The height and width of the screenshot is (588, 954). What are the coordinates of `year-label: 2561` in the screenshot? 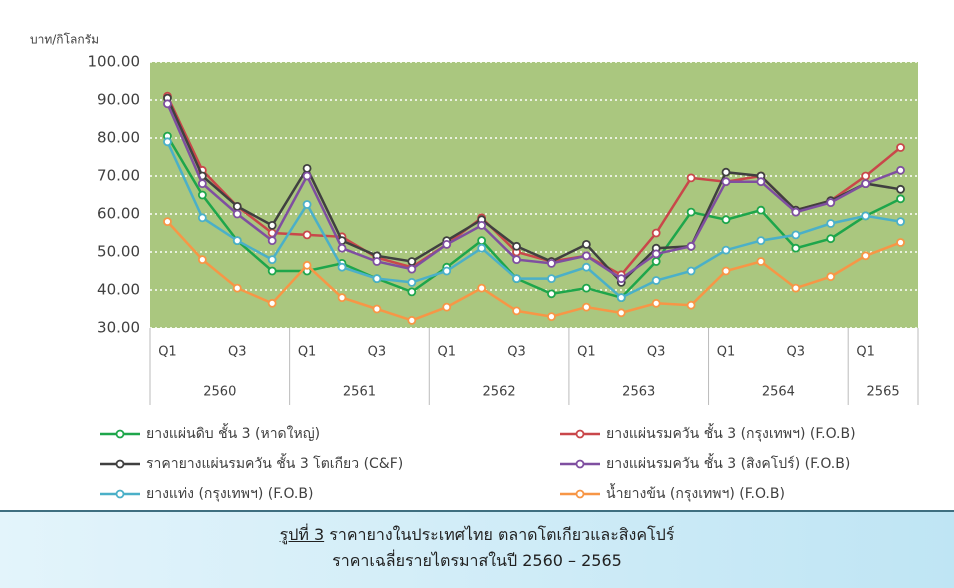 It's located at (359, 392).